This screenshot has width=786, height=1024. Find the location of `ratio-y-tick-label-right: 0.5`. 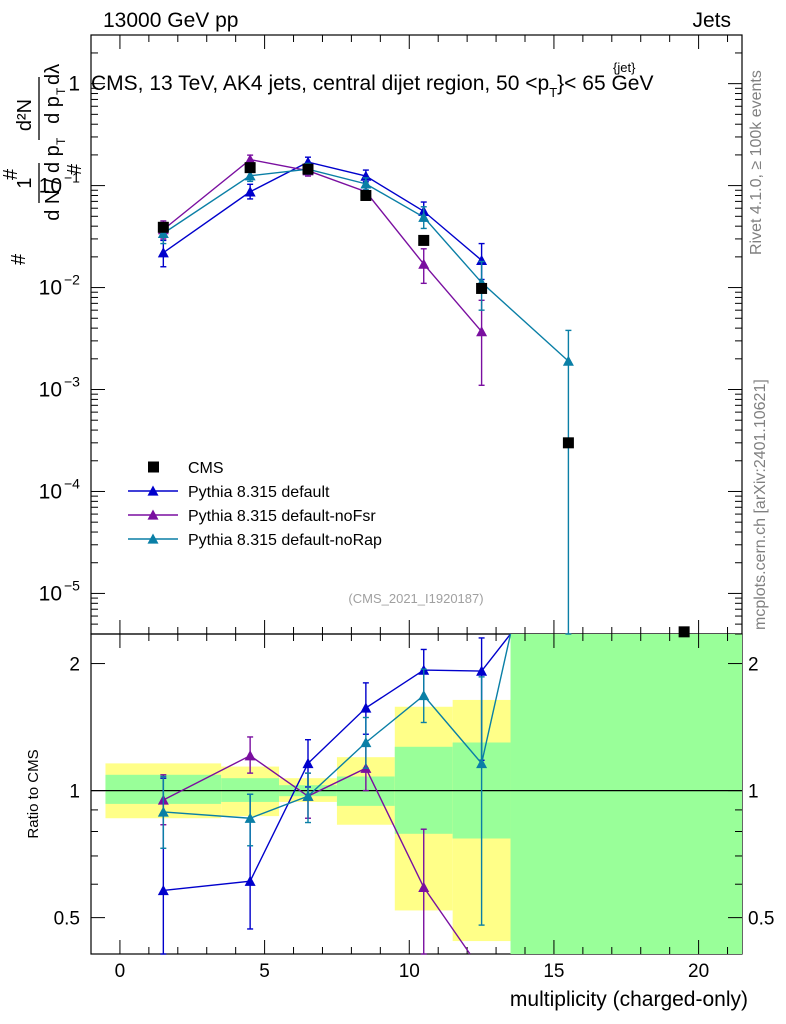

ratio-y-tick-label-right: 0.5 is located at coordinates (761, 919).